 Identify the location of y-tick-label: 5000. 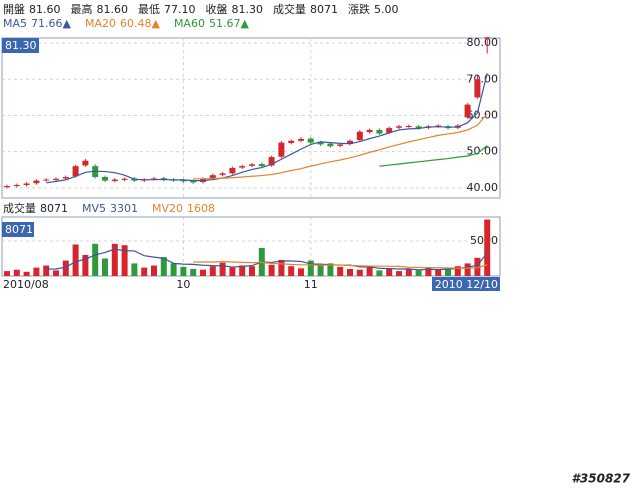
(484, 240).